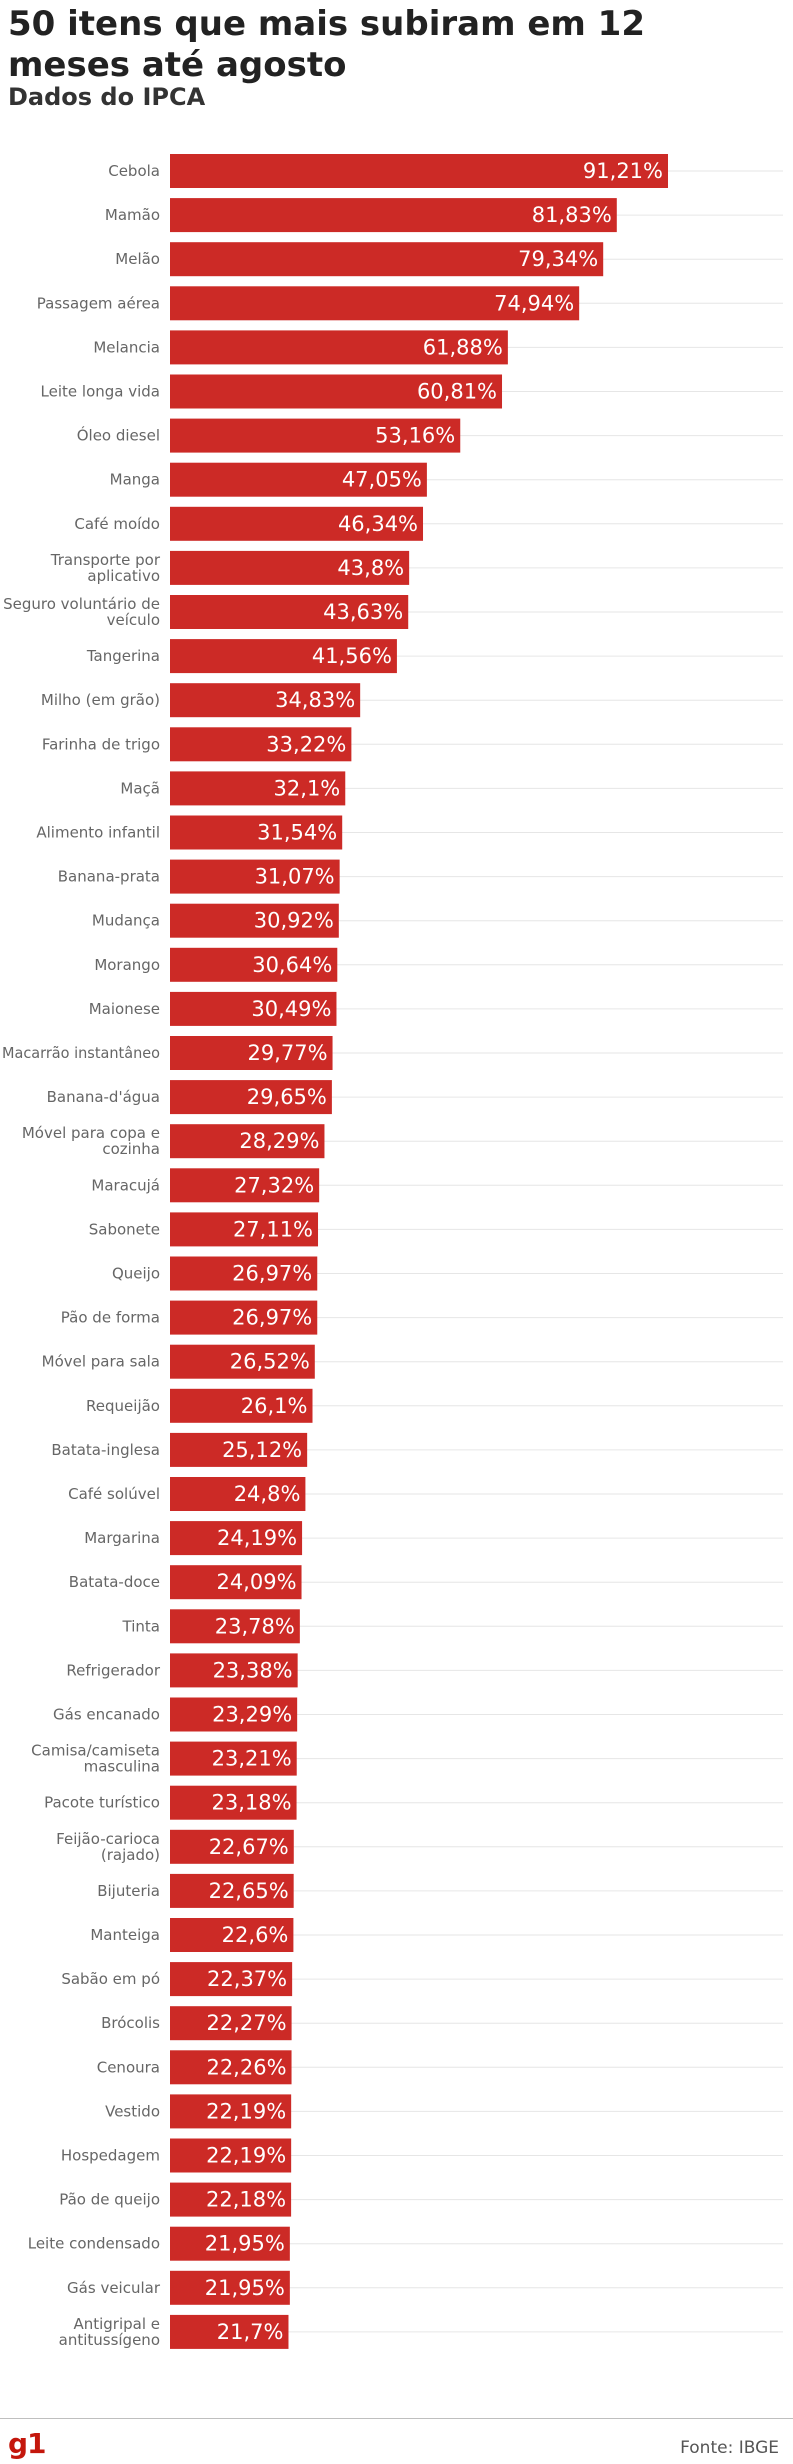 This screenshot has height=2464, width=793. I want to click on value-label: 46,34%, so click(378, 524).